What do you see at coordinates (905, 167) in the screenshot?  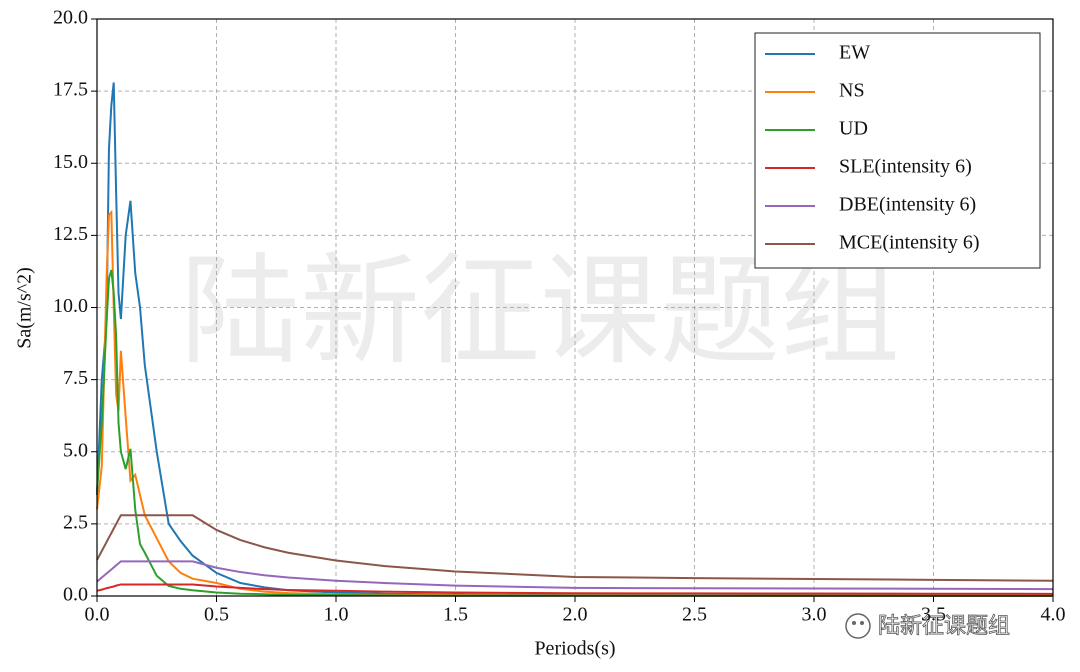 I see `legend-label: SLE(intensity 6)` at bounding box center [905, 167].